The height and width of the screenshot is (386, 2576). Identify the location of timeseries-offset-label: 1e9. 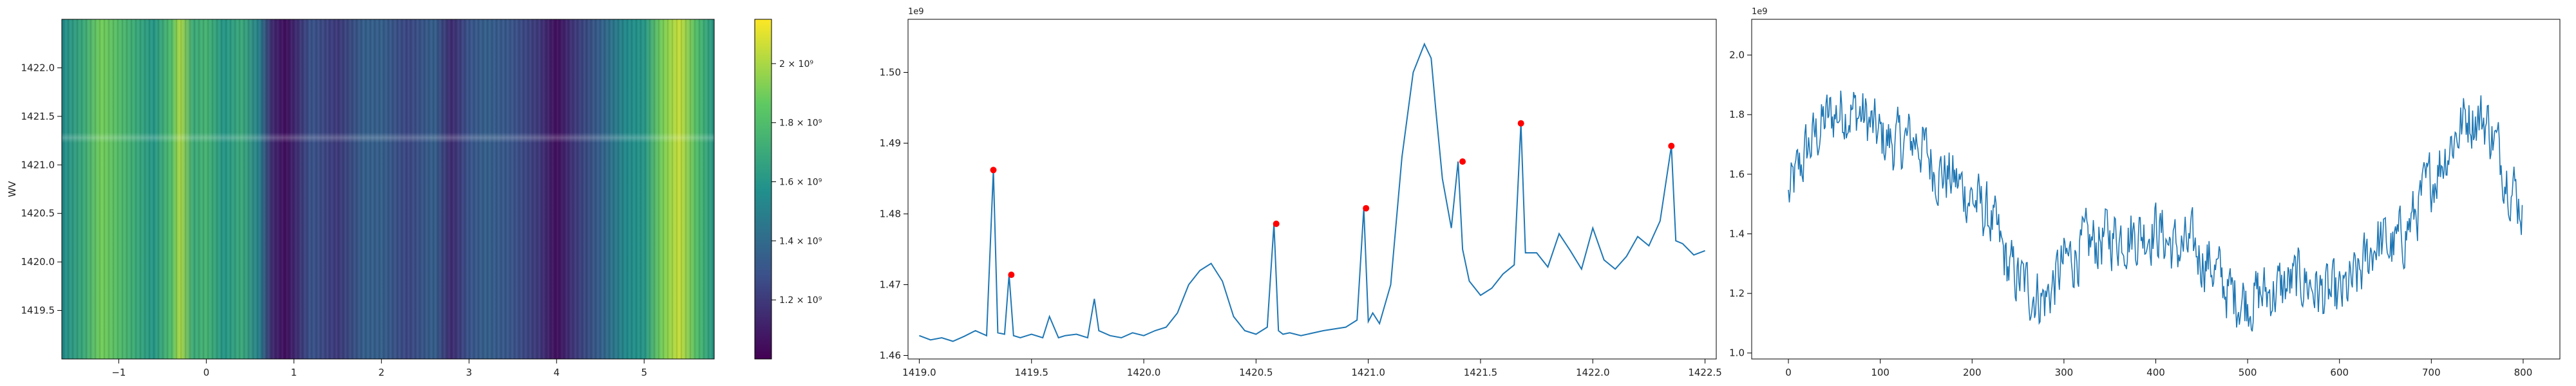
(1760, 12).